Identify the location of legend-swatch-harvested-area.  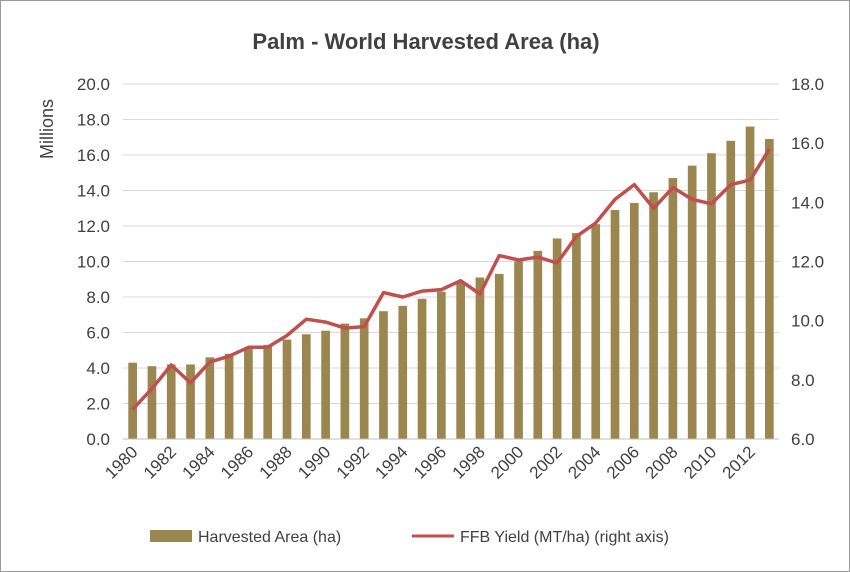
(171, 536).